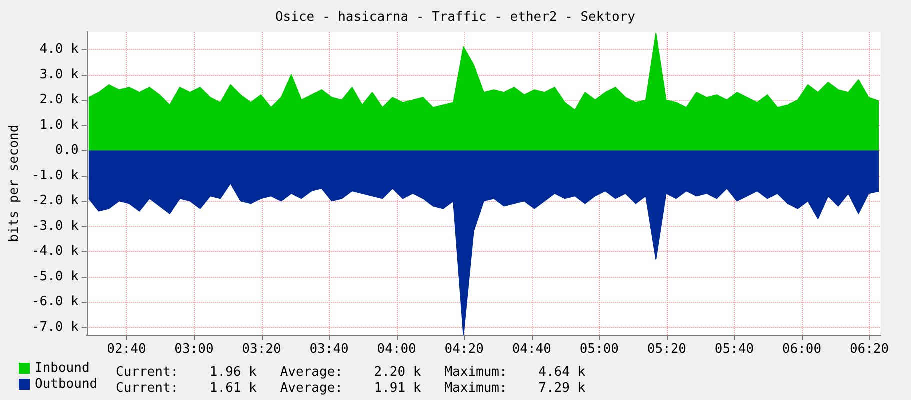 The width and height of the screenshot is (911, 400). What do you see at coordinates (734, 349) in the screenshot?
I see `x-tick-label: 05:40` at bounding box center [734, 349].